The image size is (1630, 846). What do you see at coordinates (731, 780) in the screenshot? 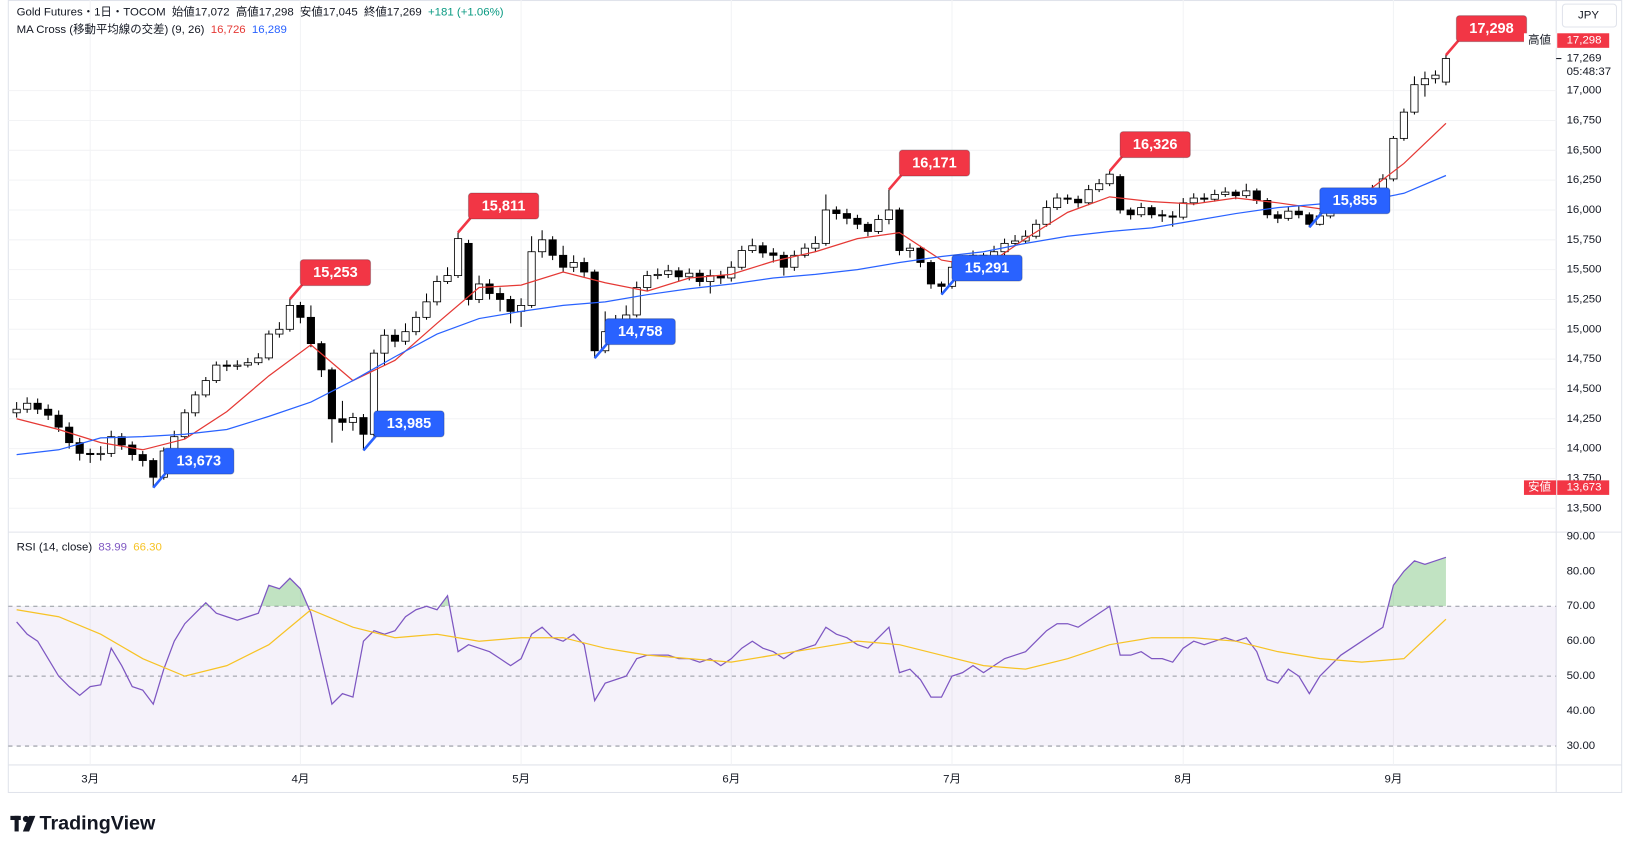
I see `x-tick-label: 6月` at bounding box center [731, 780].